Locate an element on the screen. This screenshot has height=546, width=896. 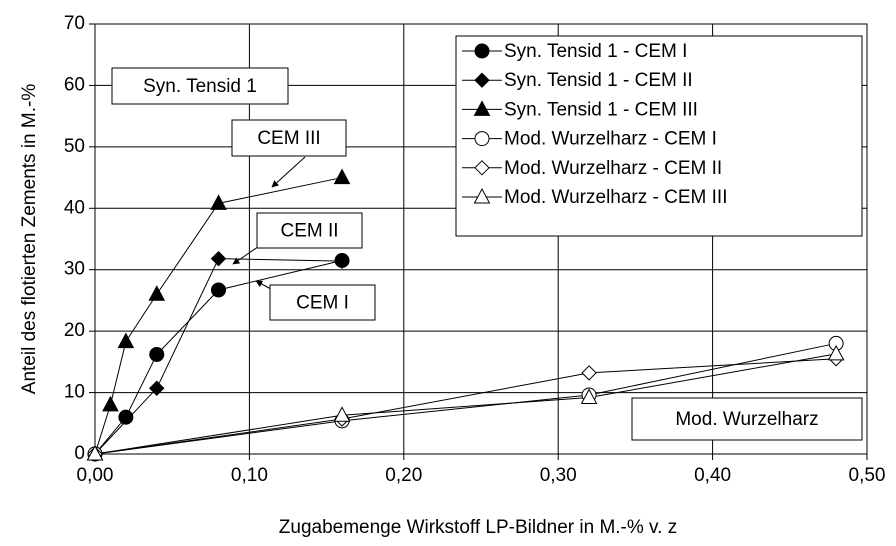
y-tick-label: 30 is located at coordinates (74, 269).